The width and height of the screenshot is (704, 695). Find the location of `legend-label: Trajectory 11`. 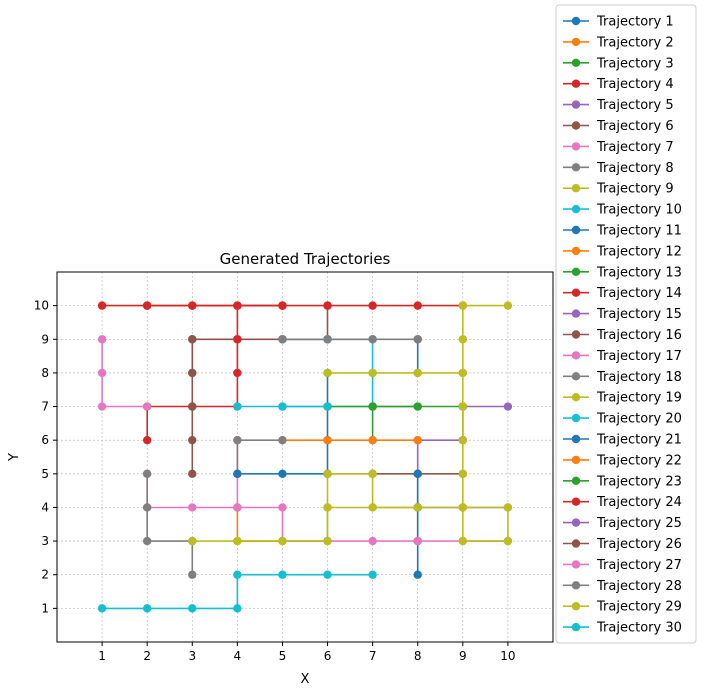

legend-label: Trajectory 11 is located at coordinates (639, 231).